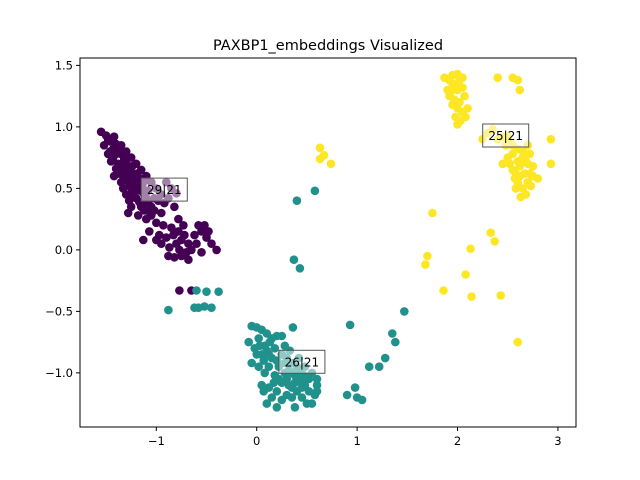 Image resolution: width=640 pixels, height=480 pixels. I want to click on x-tick-label: 0, so click(256, 441).